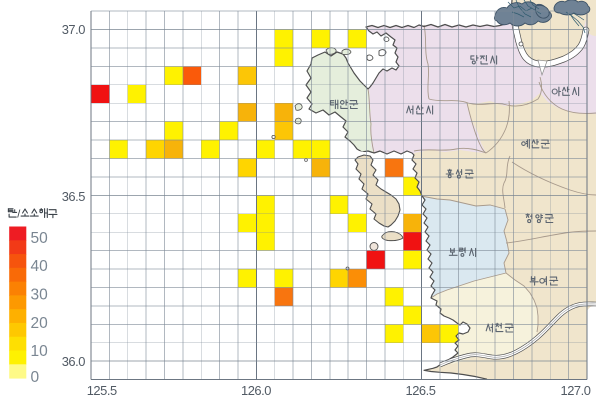  Describe the element at coordinates (40, 266) in the screenshot. I see `svg-text: 40` at that location.